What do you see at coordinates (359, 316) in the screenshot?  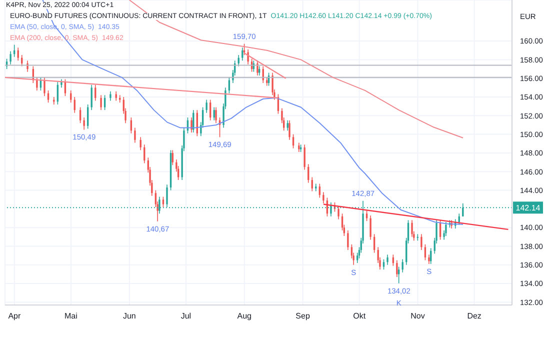 I see `x-tick-label: Okt` at bounding box center [359, 316].